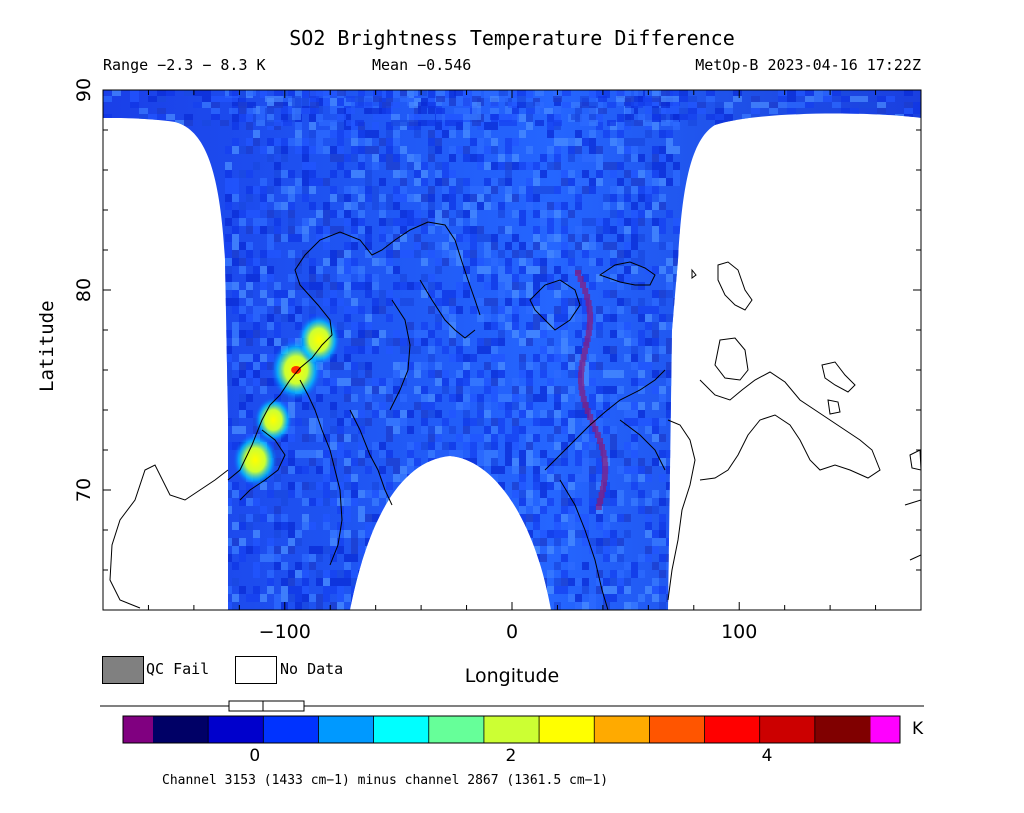 This screenshot has width=1024, height=813. Describe the element at coordinates (918, 729) in the screenshot. I see `colorbar-unit: K` at that location.